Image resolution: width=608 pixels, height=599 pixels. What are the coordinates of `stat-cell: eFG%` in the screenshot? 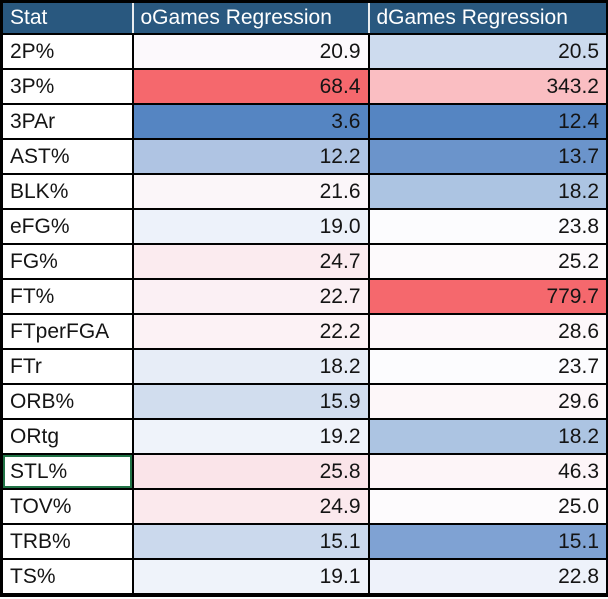 It's located at (67, 226).